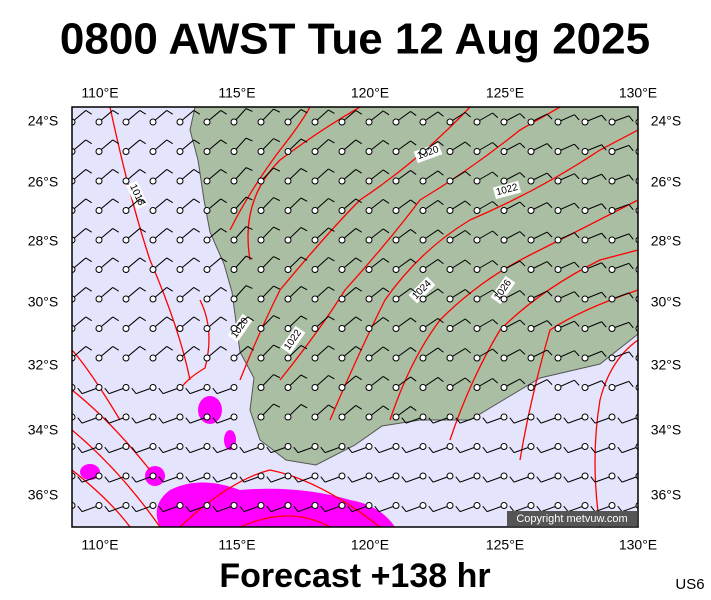 The image size is (711, 600). What do you see at coordinates (43, 241) in the screenshot?
I see `lat-label: 28°S` at bounding box center [43, 241].